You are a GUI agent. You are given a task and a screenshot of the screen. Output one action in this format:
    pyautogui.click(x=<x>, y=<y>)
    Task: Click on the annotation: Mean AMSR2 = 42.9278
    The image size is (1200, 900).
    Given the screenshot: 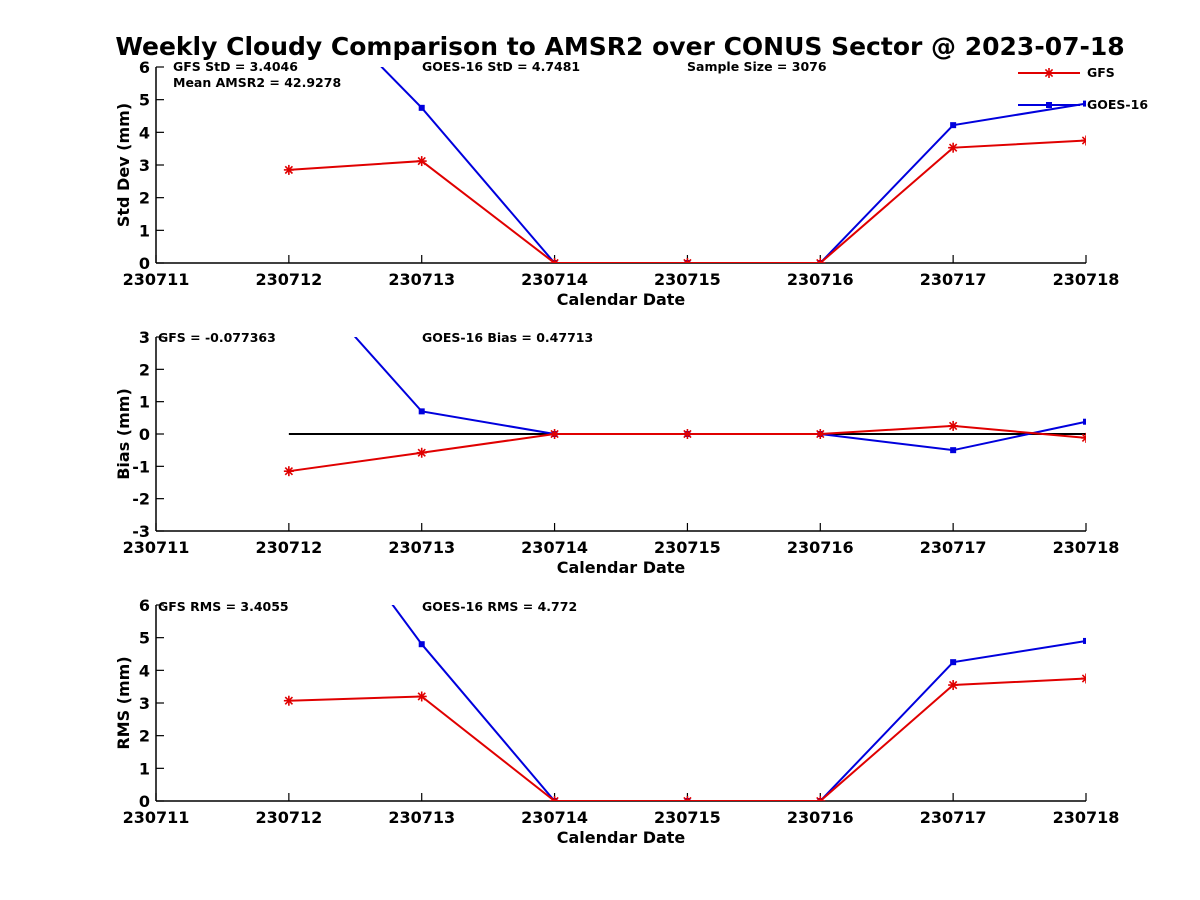 What is the action you would take?
    pyautogui.click(x=257, y=82)
    